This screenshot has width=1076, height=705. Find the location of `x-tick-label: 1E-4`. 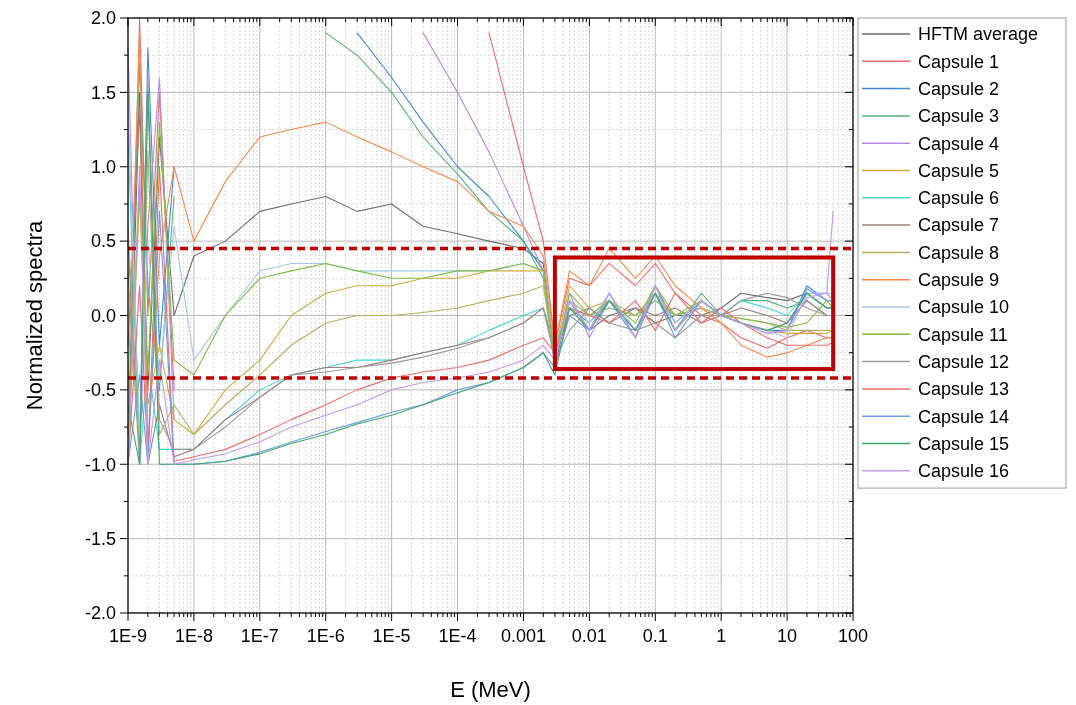

x-tick-label: 1E-4 is located at coordinates (457, 636).